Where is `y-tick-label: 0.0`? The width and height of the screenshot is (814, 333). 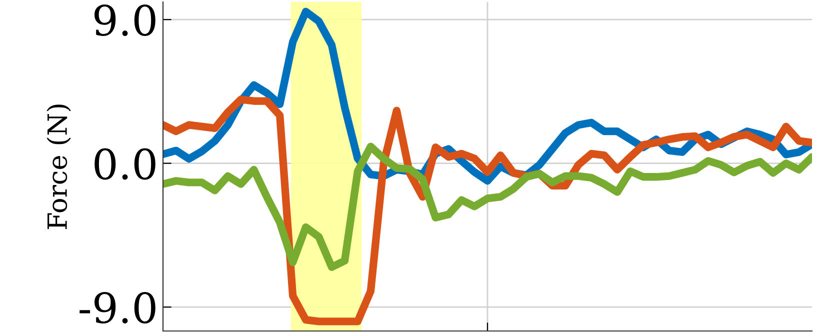
y-tick-label: 0.0 is located at coordinates (125, 164).